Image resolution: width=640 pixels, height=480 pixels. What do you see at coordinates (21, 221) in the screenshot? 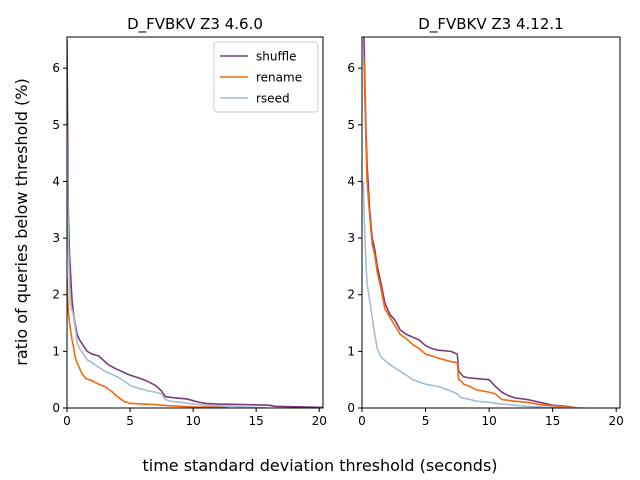
I see `y-axis-label: ratio of queries below threshold (%)` at bounding box center [21, 221].